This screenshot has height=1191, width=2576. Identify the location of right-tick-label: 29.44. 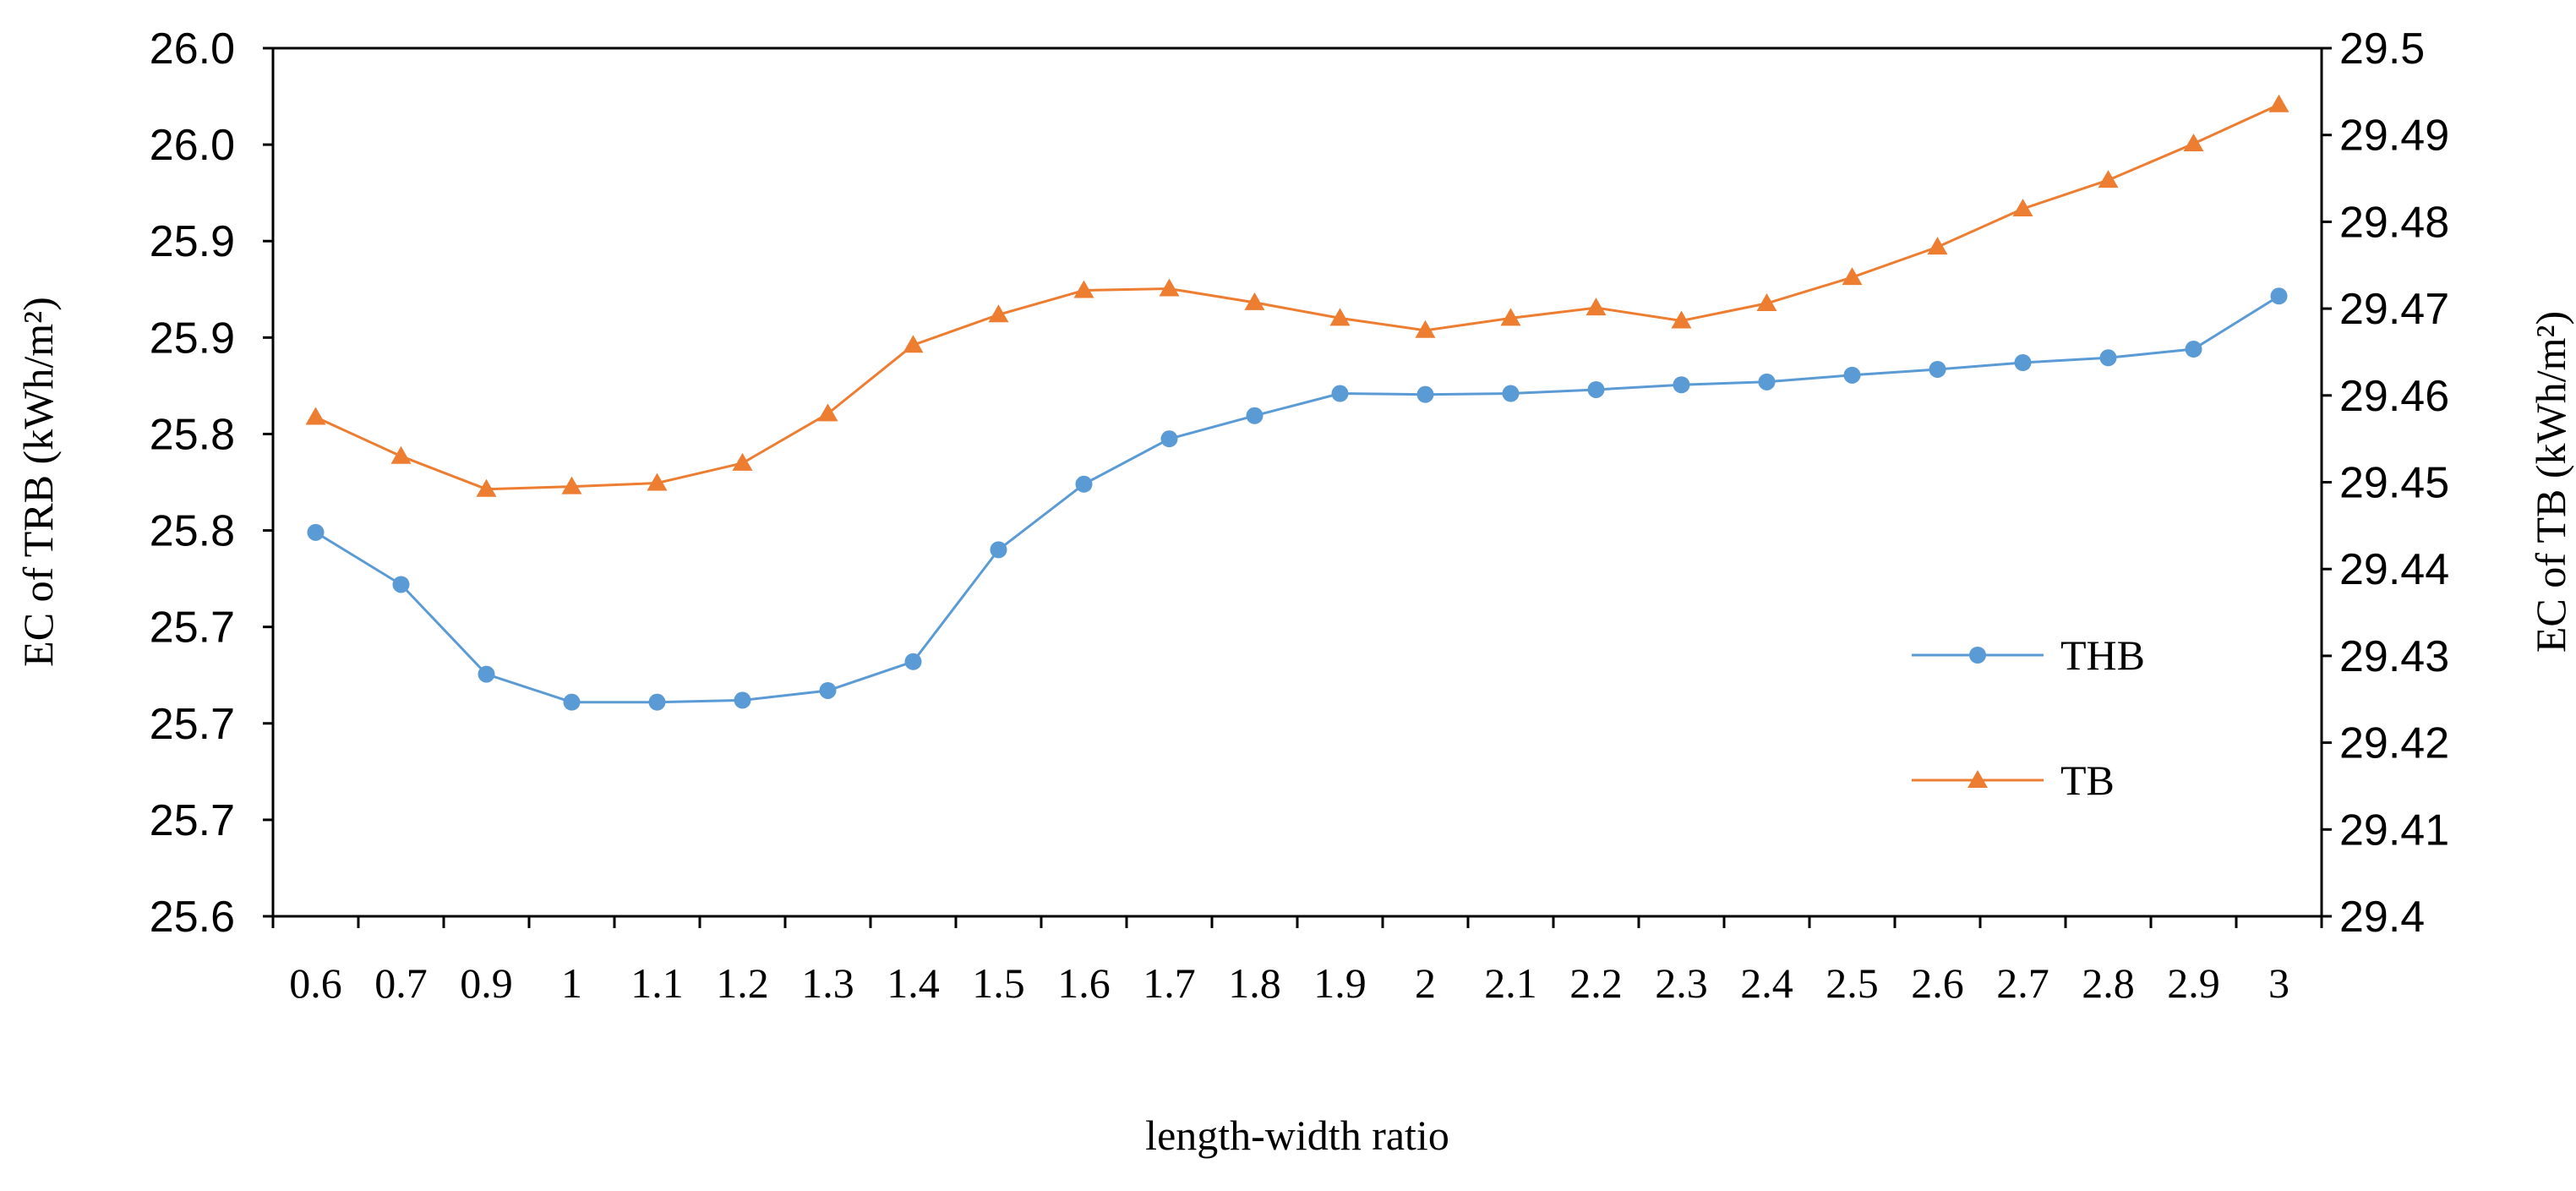
(2394, 570).